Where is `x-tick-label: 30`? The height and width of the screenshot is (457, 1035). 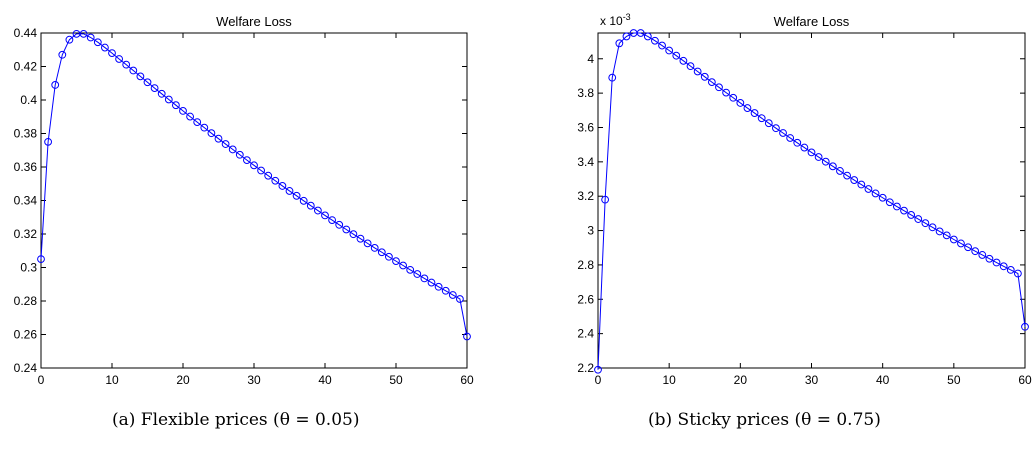
x-tick-label: 30 is located at coordinates (812, 380).